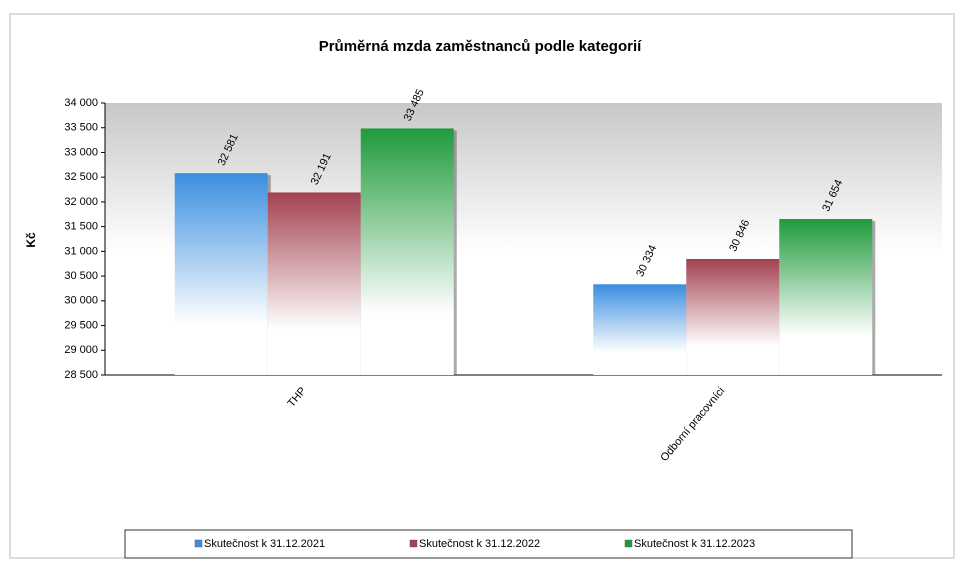 The height and width of the screenshot is (562, 960). What do you see at coordinates (694, 544) in the screenshot?
I see `legend-label: Skutečnost k 31.12.2023` at bounding box center [694, 544].